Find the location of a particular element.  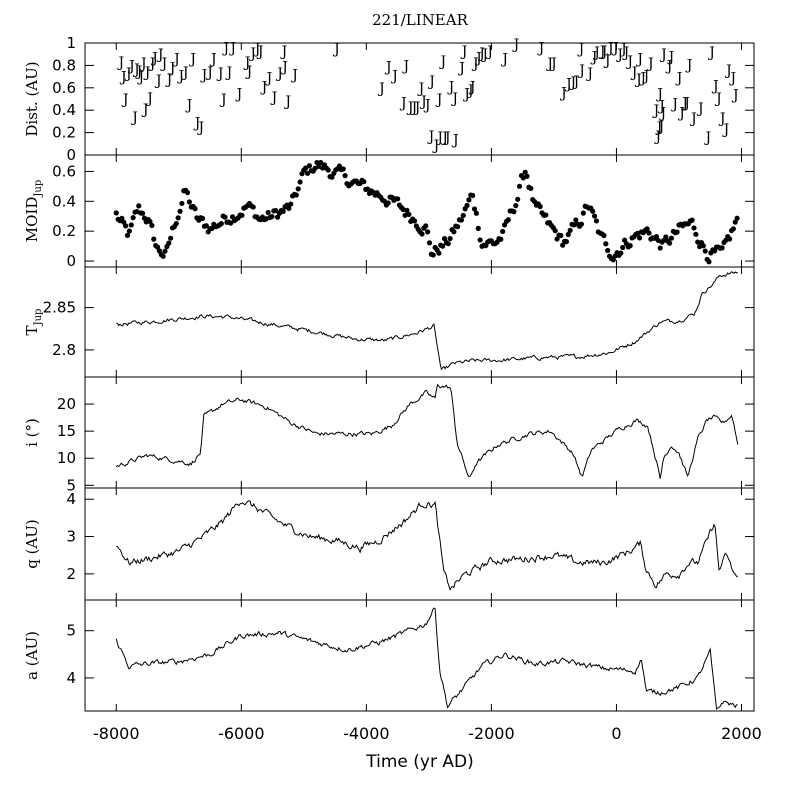

y-axis-label: i (°) is located at coordinates (32, 432).